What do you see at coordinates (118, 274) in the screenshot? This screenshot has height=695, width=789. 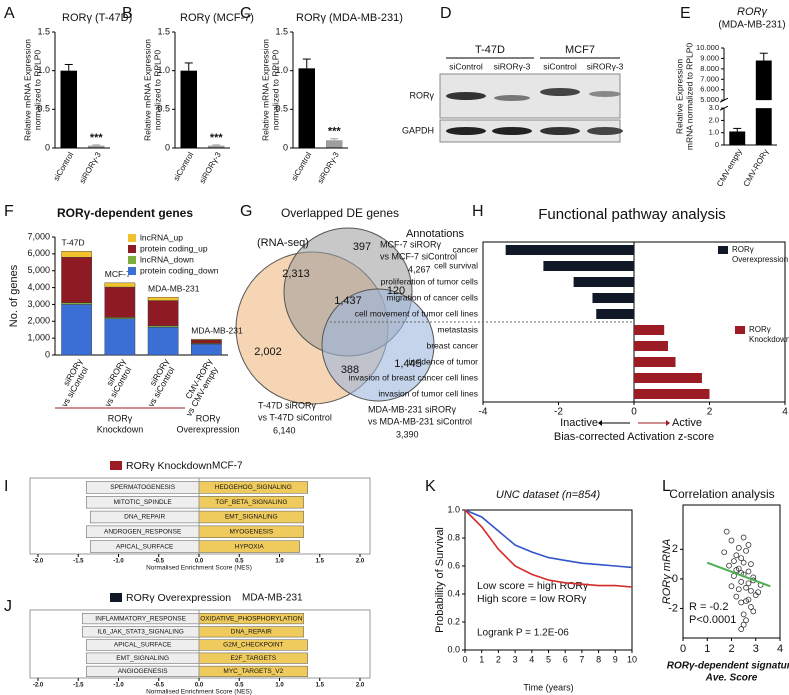 I see `bar-label: MCF-7` at bounding box center [118, 274].